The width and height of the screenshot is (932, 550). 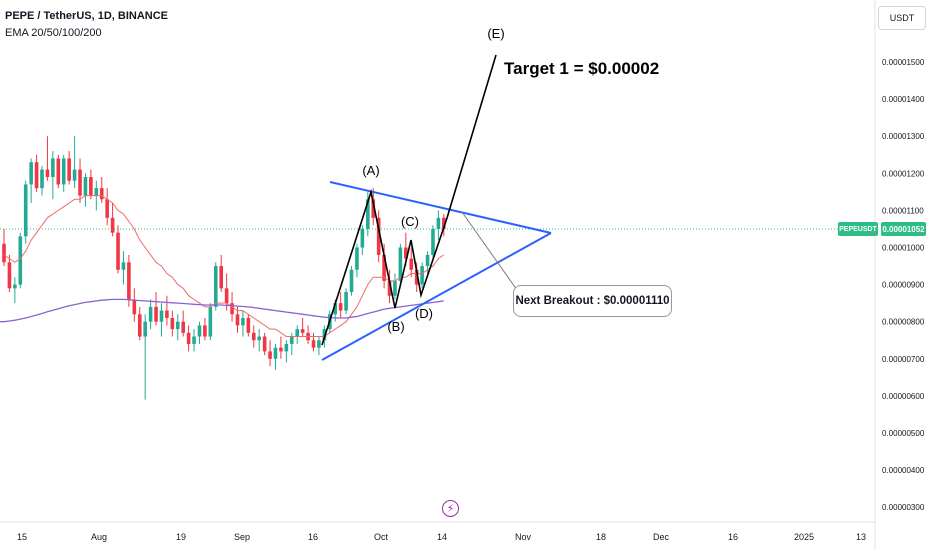 I want to click on chart-symbol-title: PEPE / TetherUS, 1D, BINANCE, so click(x=86, y=16).